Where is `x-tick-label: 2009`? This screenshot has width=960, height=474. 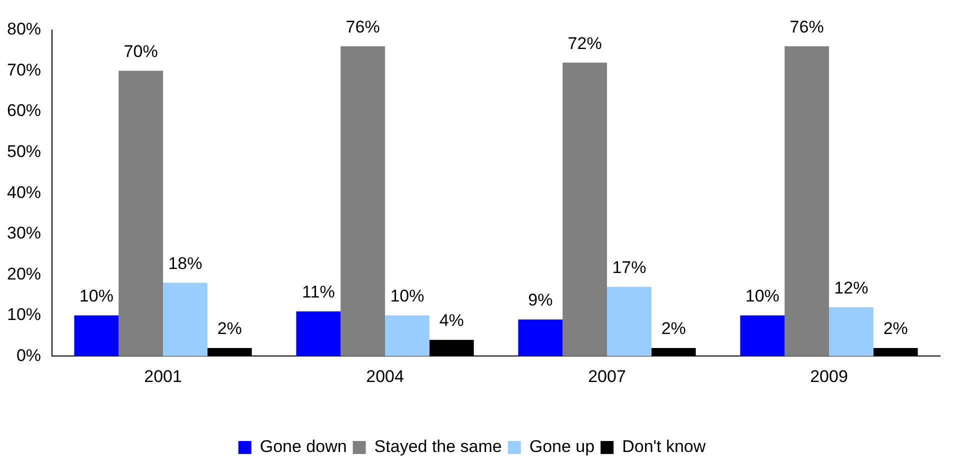 x-tick-label: 2009 is located at coordinates (829, 376).